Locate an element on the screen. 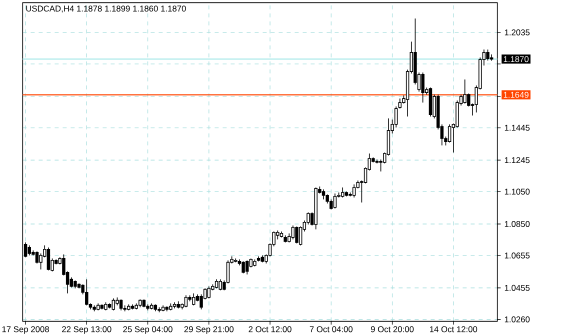  y-tick-label: 1.1445 is located at coordinates (517, 127).